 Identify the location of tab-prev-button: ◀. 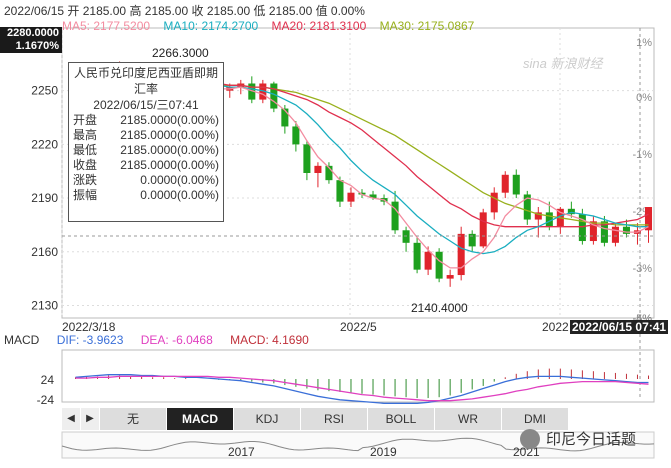
(71, 419).